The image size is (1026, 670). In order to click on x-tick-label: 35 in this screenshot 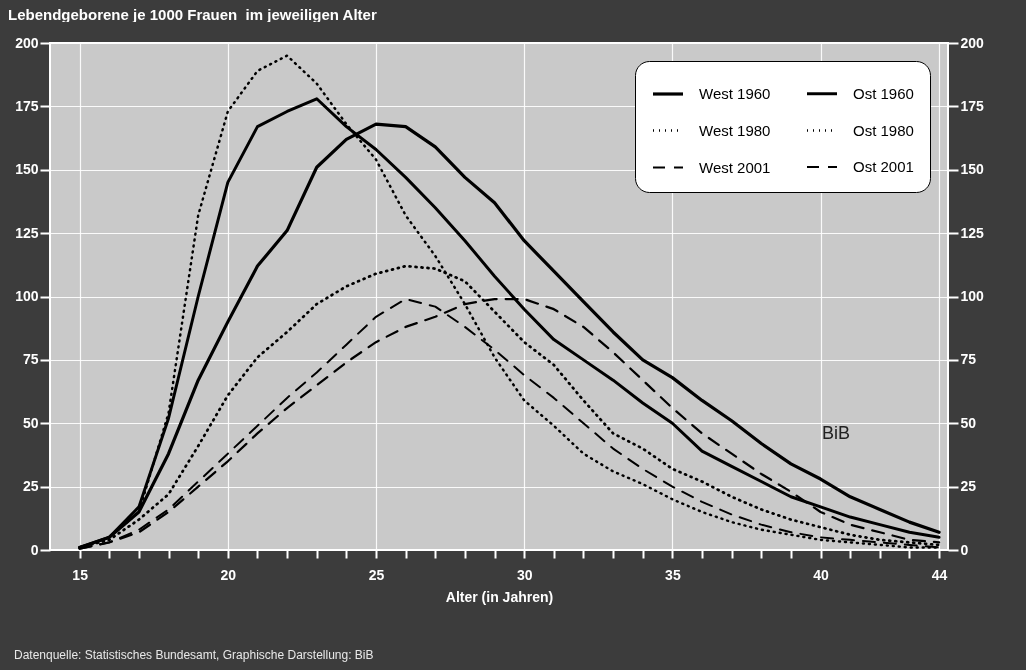, I will do `click(673, 574)`.